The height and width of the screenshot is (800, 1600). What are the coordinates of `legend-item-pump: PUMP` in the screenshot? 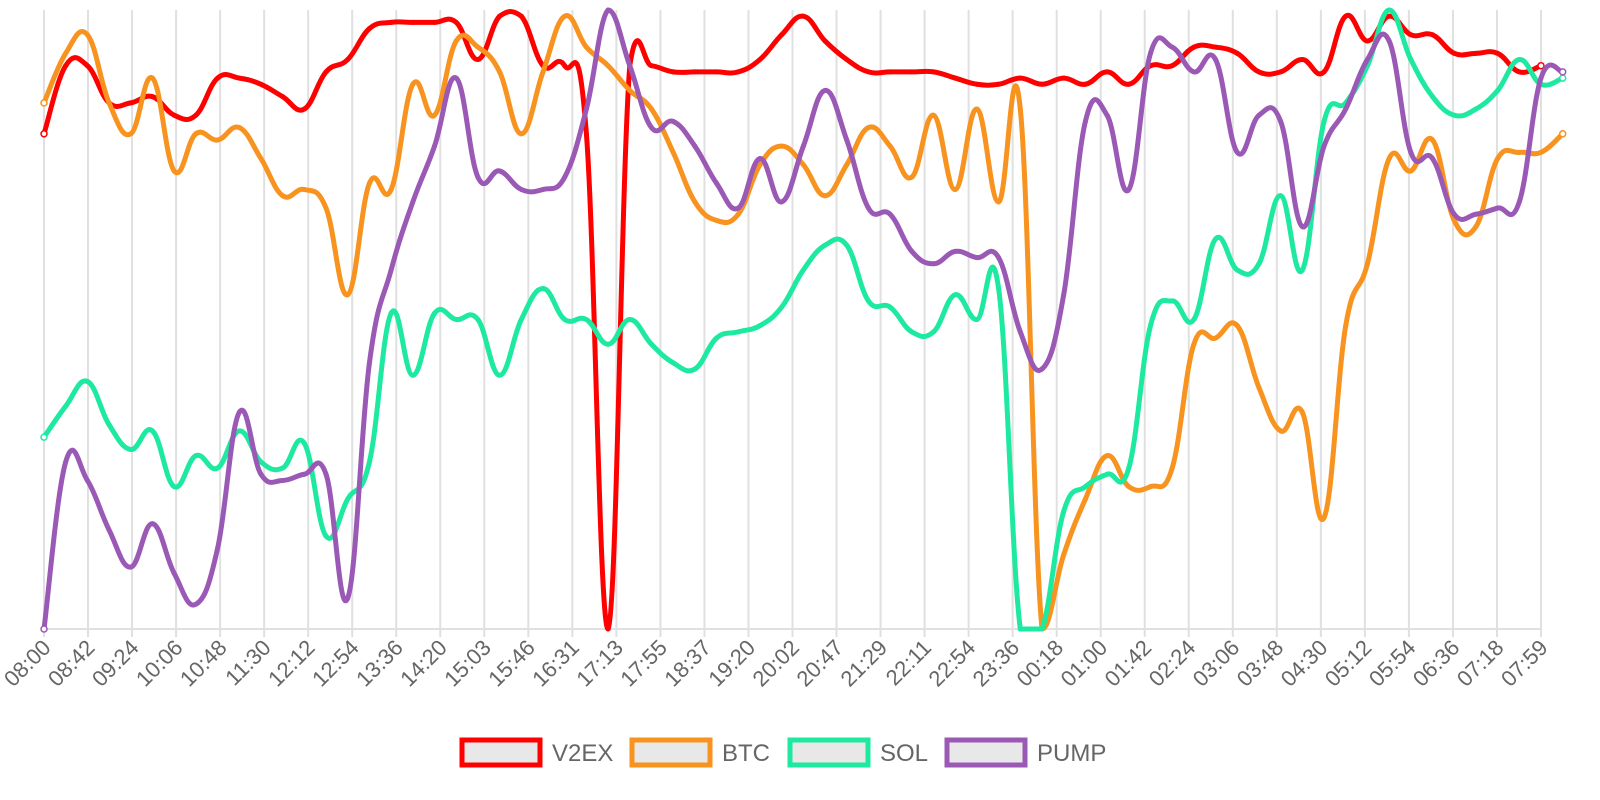 It's located at (1025, 752).